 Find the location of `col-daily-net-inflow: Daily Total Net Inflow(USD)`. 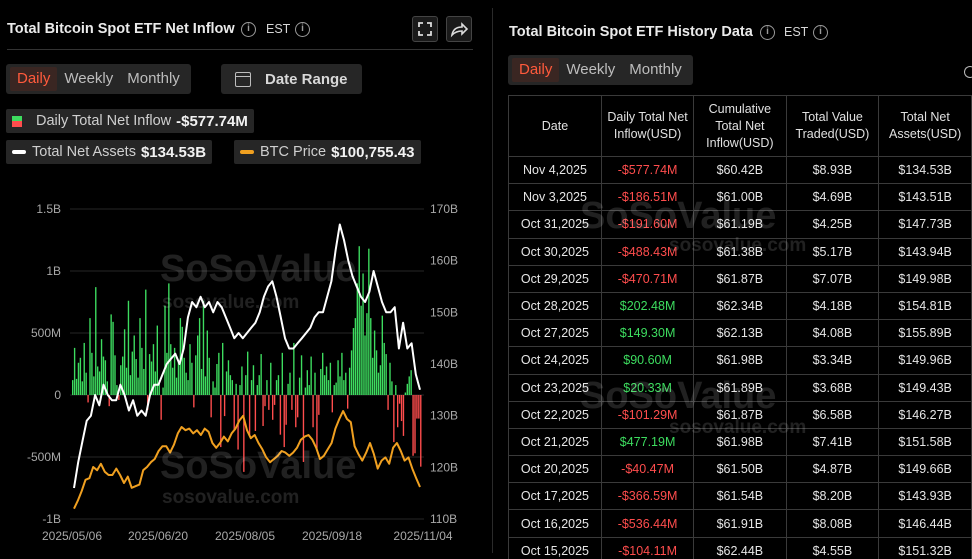

col-daily-net-inflow: Daily Total Net Inflow(USD) is located at coordinates (647, 126).